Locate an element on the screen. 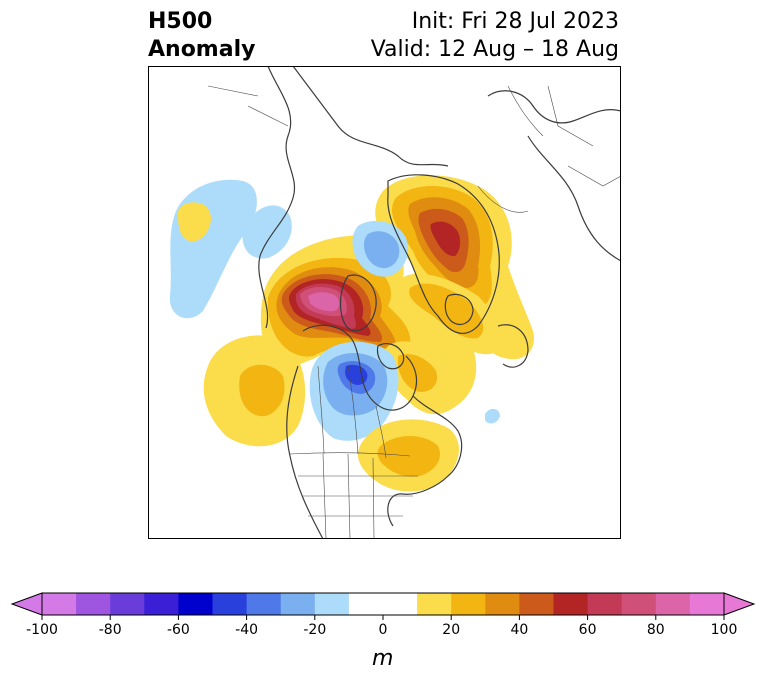 The image size is (768, 684). colorbar-extend-low is located at coordinates (26, 604).